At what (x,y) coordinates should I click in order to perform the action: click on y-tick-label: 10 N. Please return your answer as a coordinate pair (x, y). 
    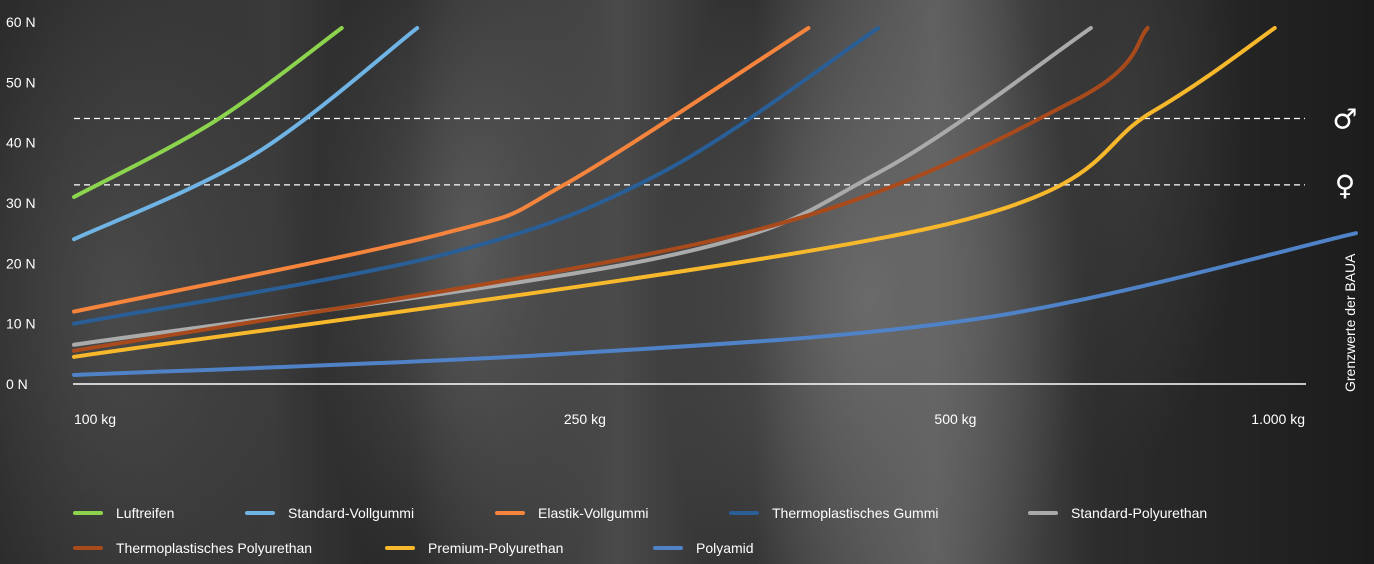
    Looking at the image, I should click on (21, 324).